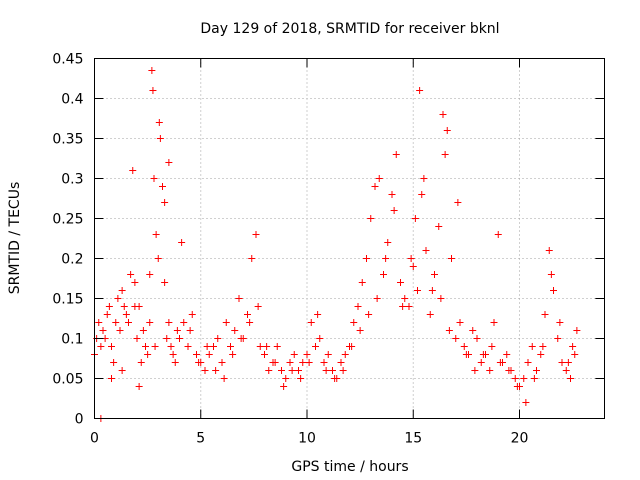 The width and height of the screenshot is (640, 480). Describe the element at coordinates (72, 100) in the screenshot. I see `y-tick-label: 0.4` at that location.